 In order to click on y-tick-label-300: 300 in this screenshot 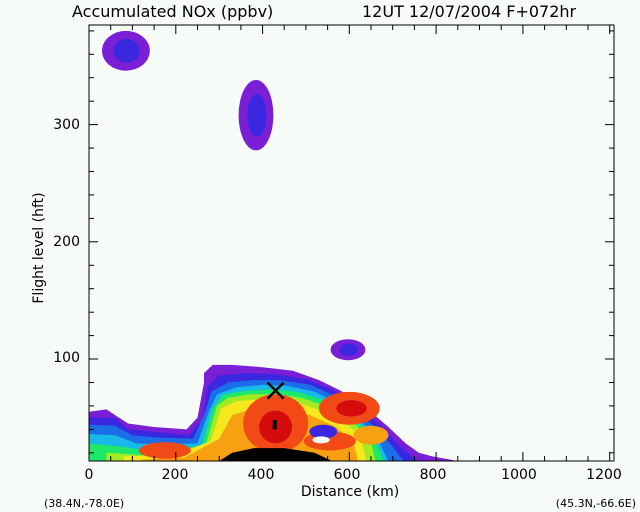, I will do `click(66, 125)`.